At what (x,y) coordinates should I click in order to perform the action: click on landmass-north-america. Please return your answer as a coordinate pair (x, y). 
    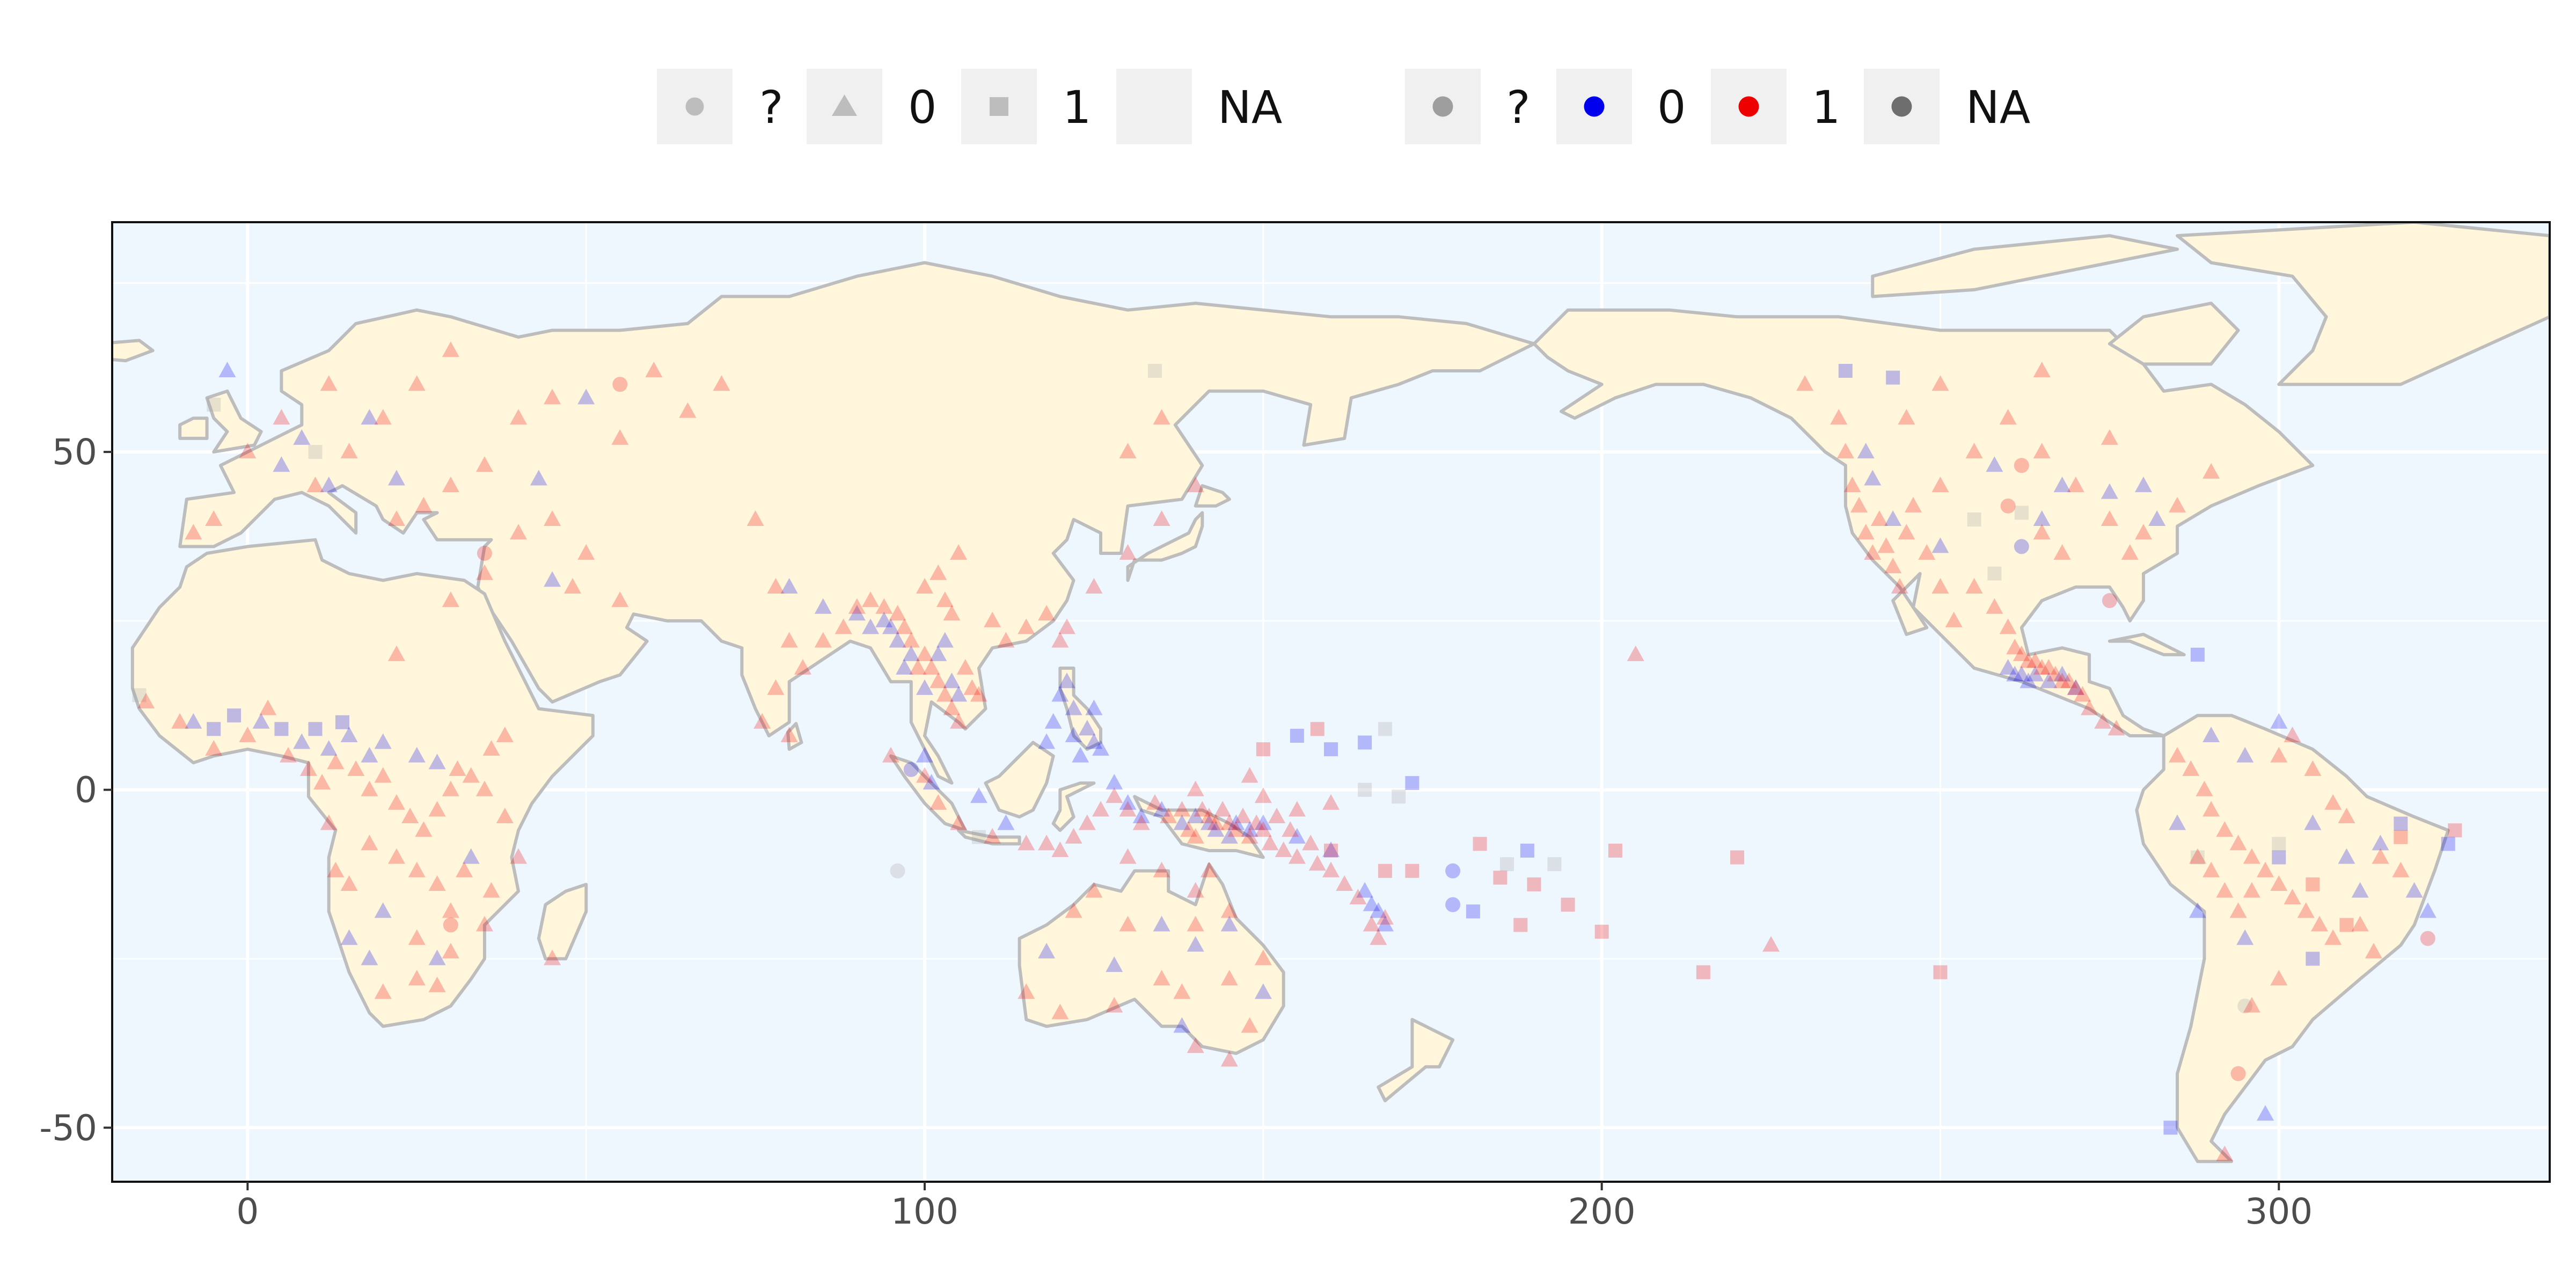
    Looking at the image, I should click on (1923, 522).